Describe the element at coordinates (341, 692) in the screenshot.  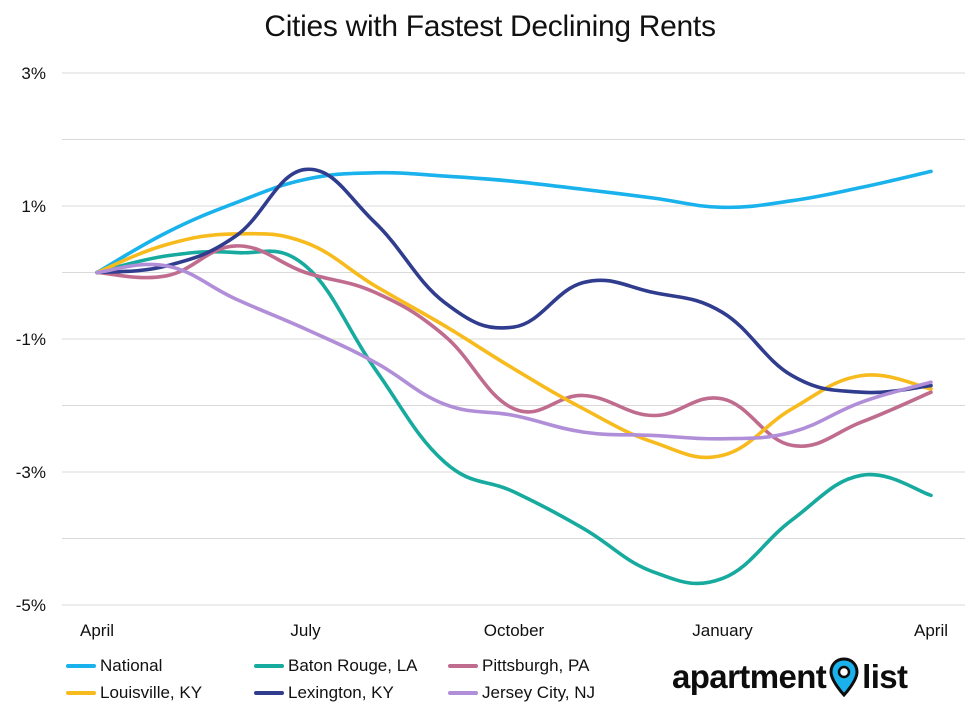
I see `legend-label: Lexington, KY` at that location.